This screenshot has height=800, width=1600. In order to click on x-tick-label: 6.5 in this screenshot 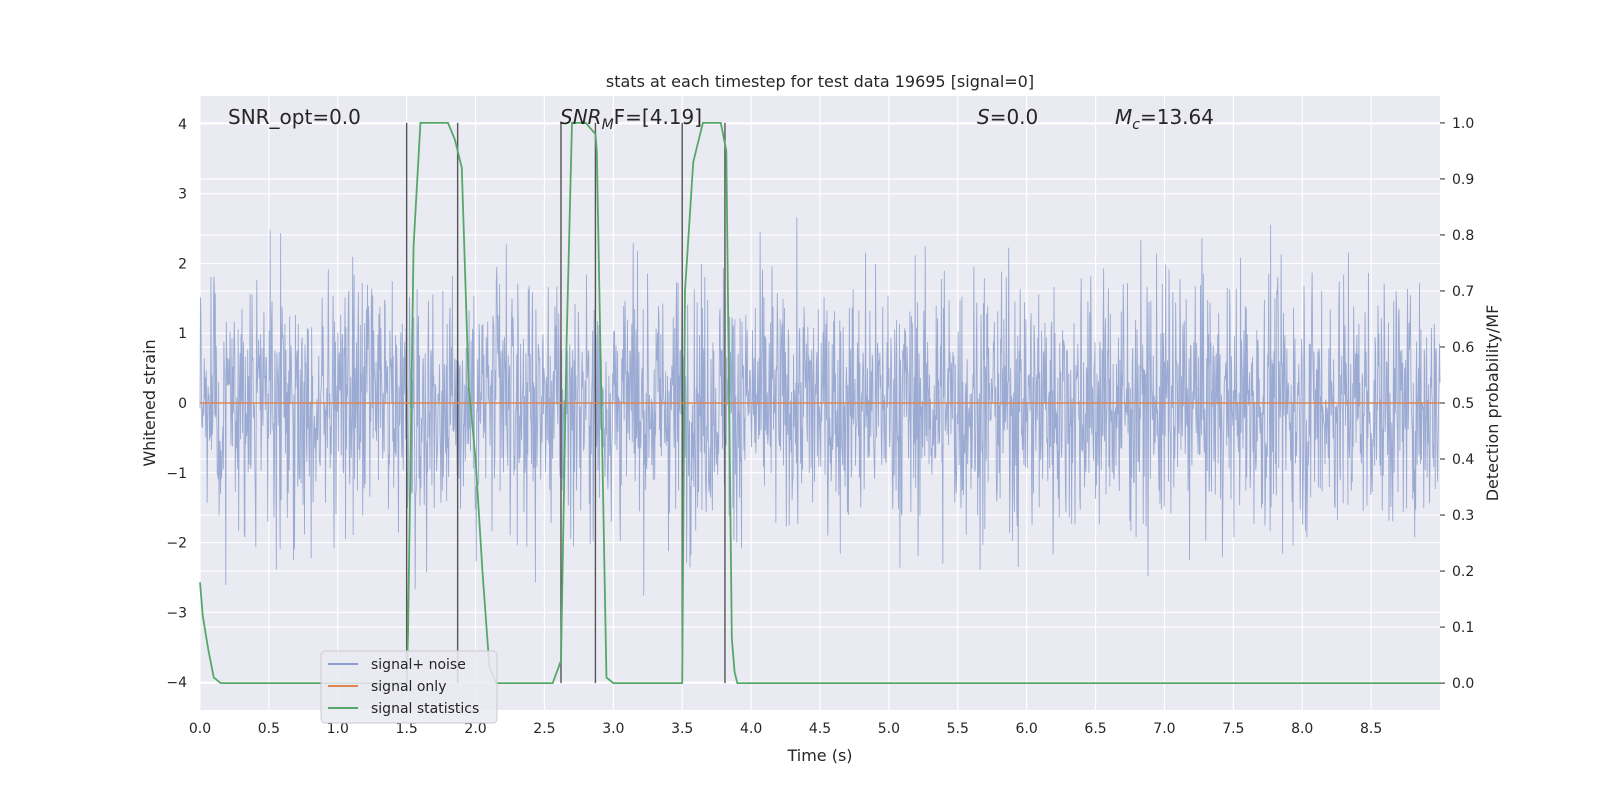, I will do `click(1095, 729)`.